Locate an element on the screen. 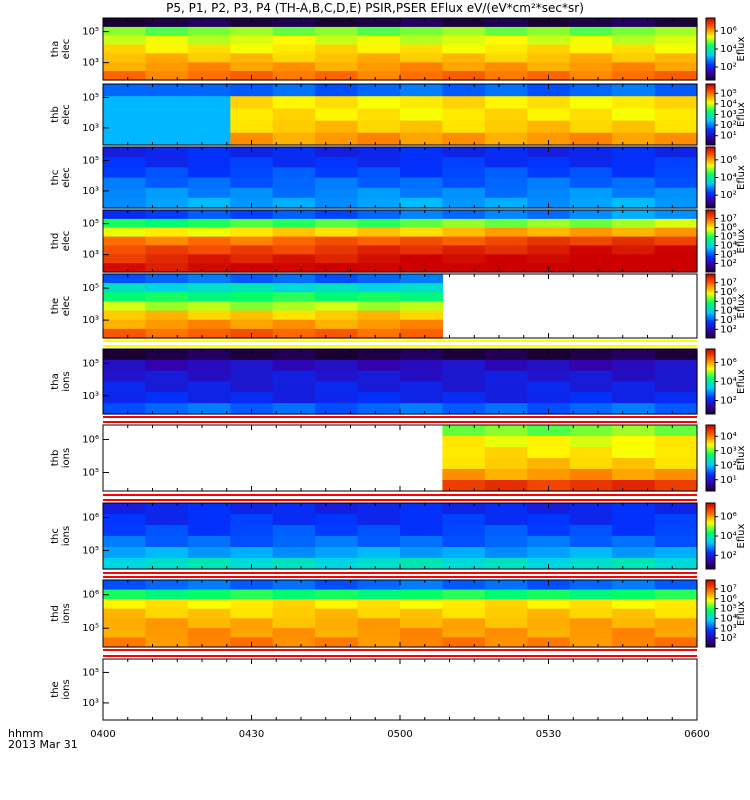 This screenshot has width=750, height=800. x-tick-label: 0400 is located at coordinates (102, 734).